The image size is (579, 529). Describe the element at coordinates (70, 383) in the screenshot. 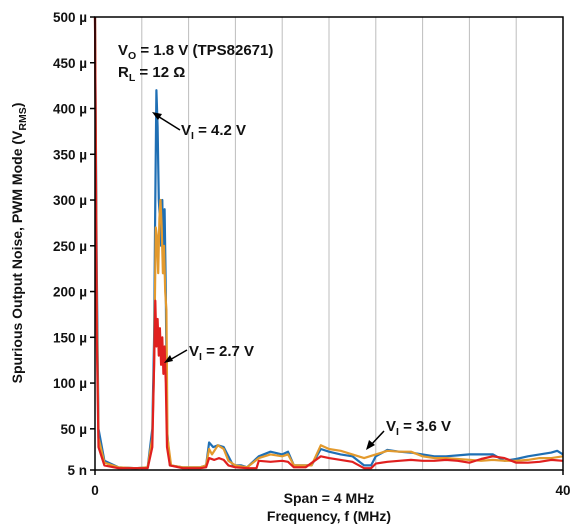

I see `y-tick-label: 100 µ` at that location.